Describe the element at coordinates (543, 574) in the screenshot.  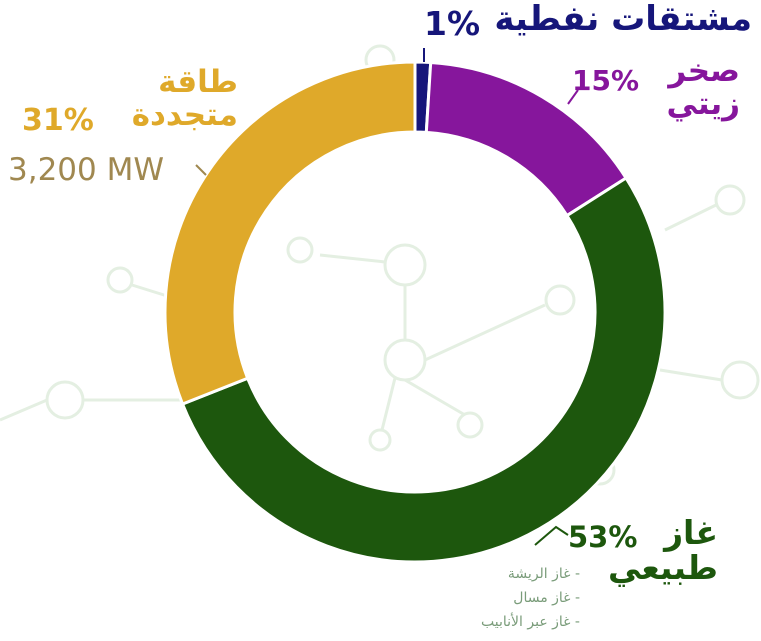
I see `sub-item: - غاز الريشة` at that location.